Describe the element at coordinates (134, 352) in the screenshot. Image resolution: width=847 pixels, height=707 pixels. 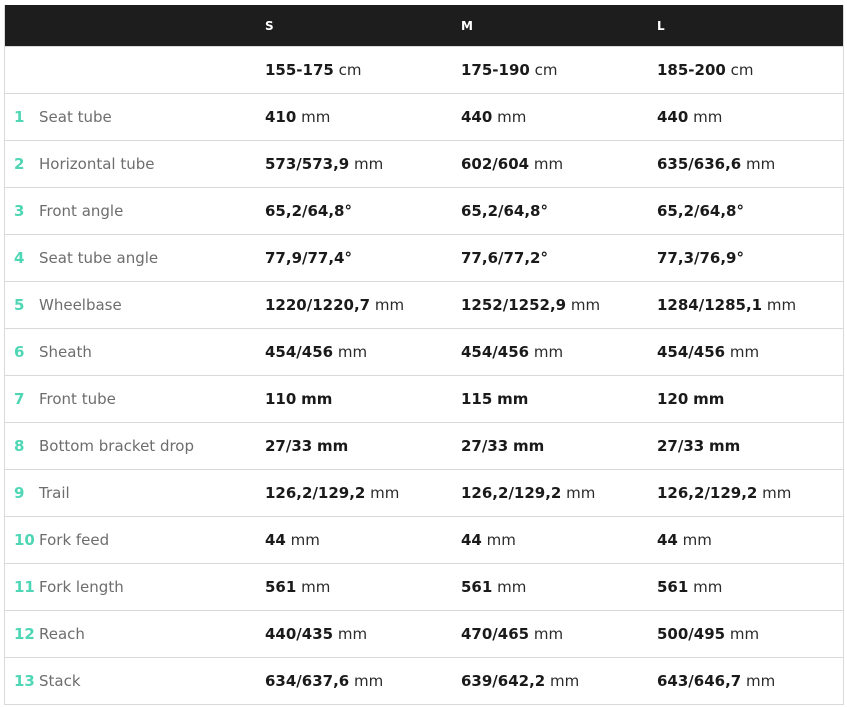
I see `measurement-label-cell: 6 Sheath` at that location.